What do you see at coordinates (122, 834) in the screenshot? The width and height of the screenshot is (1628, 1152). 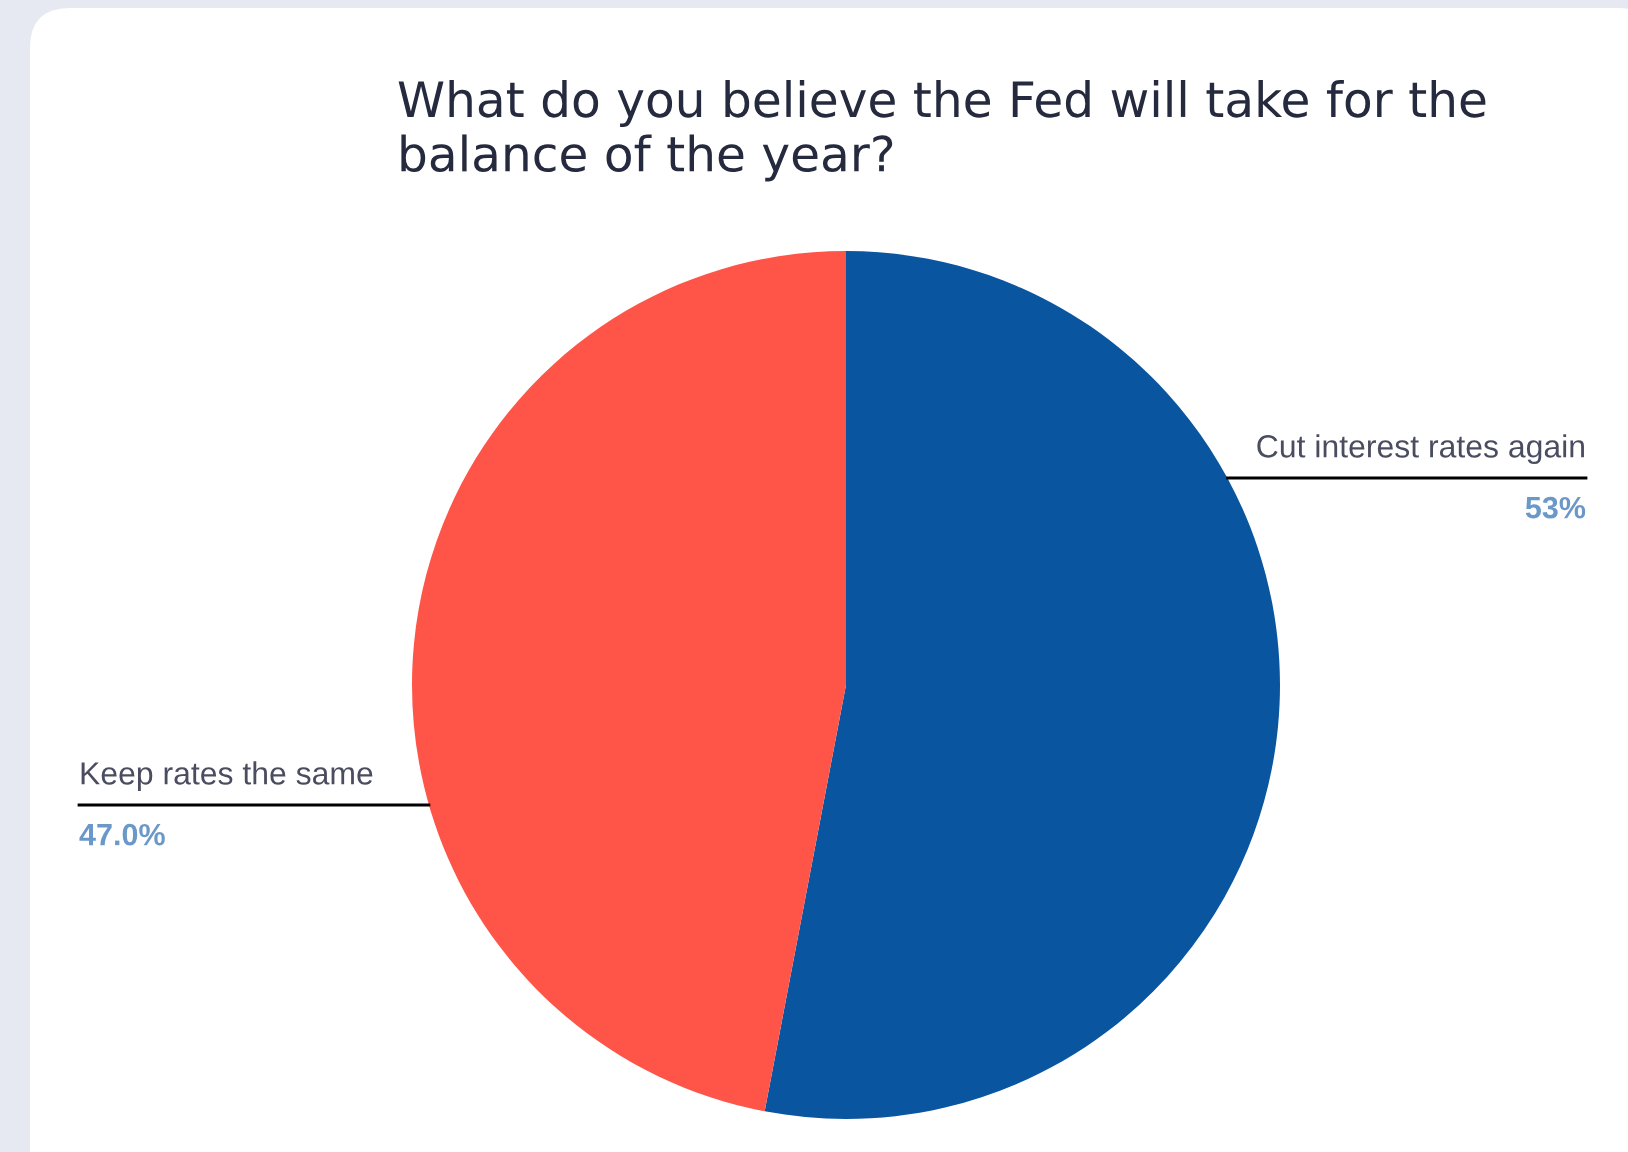 I see `data-label: 47.0%` at bounding box center [122, 834].